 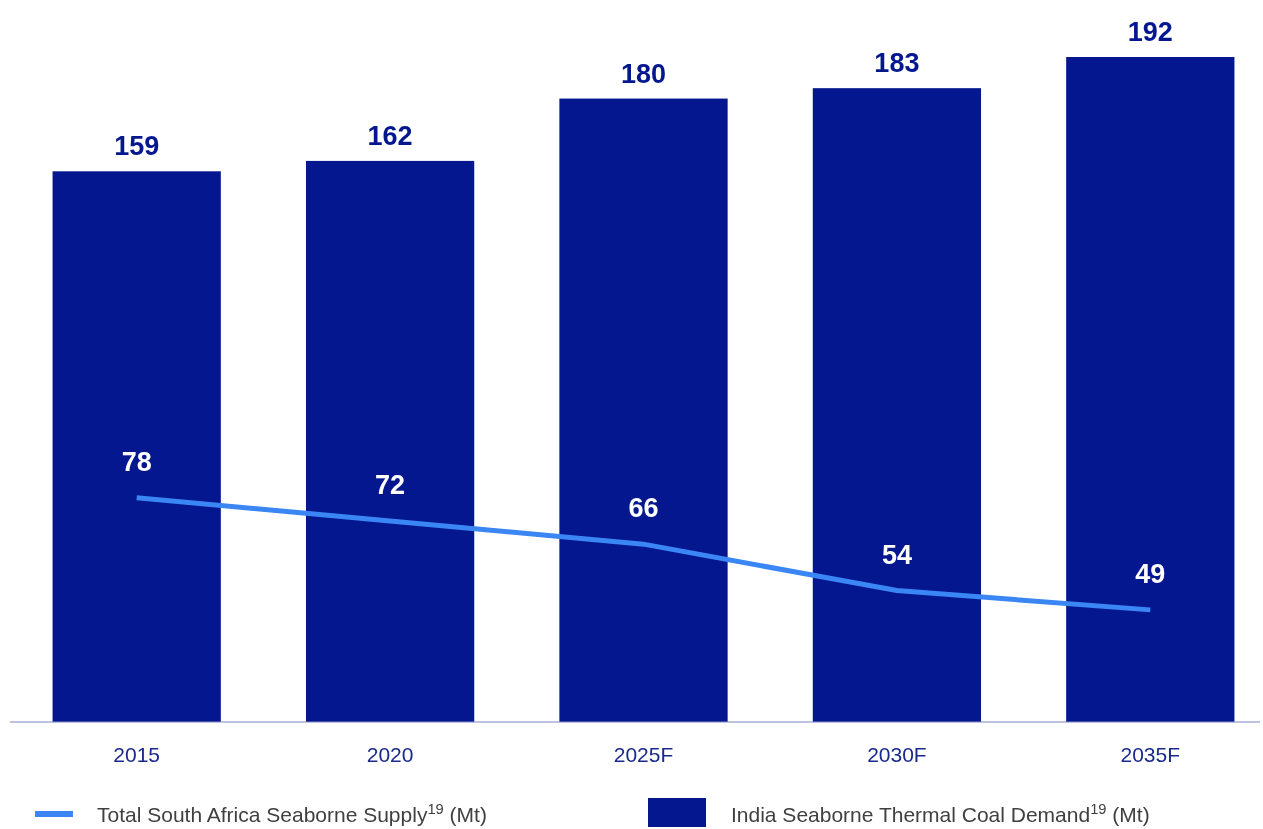 I want to click on data-label: 162, so click(x=390, y=135).